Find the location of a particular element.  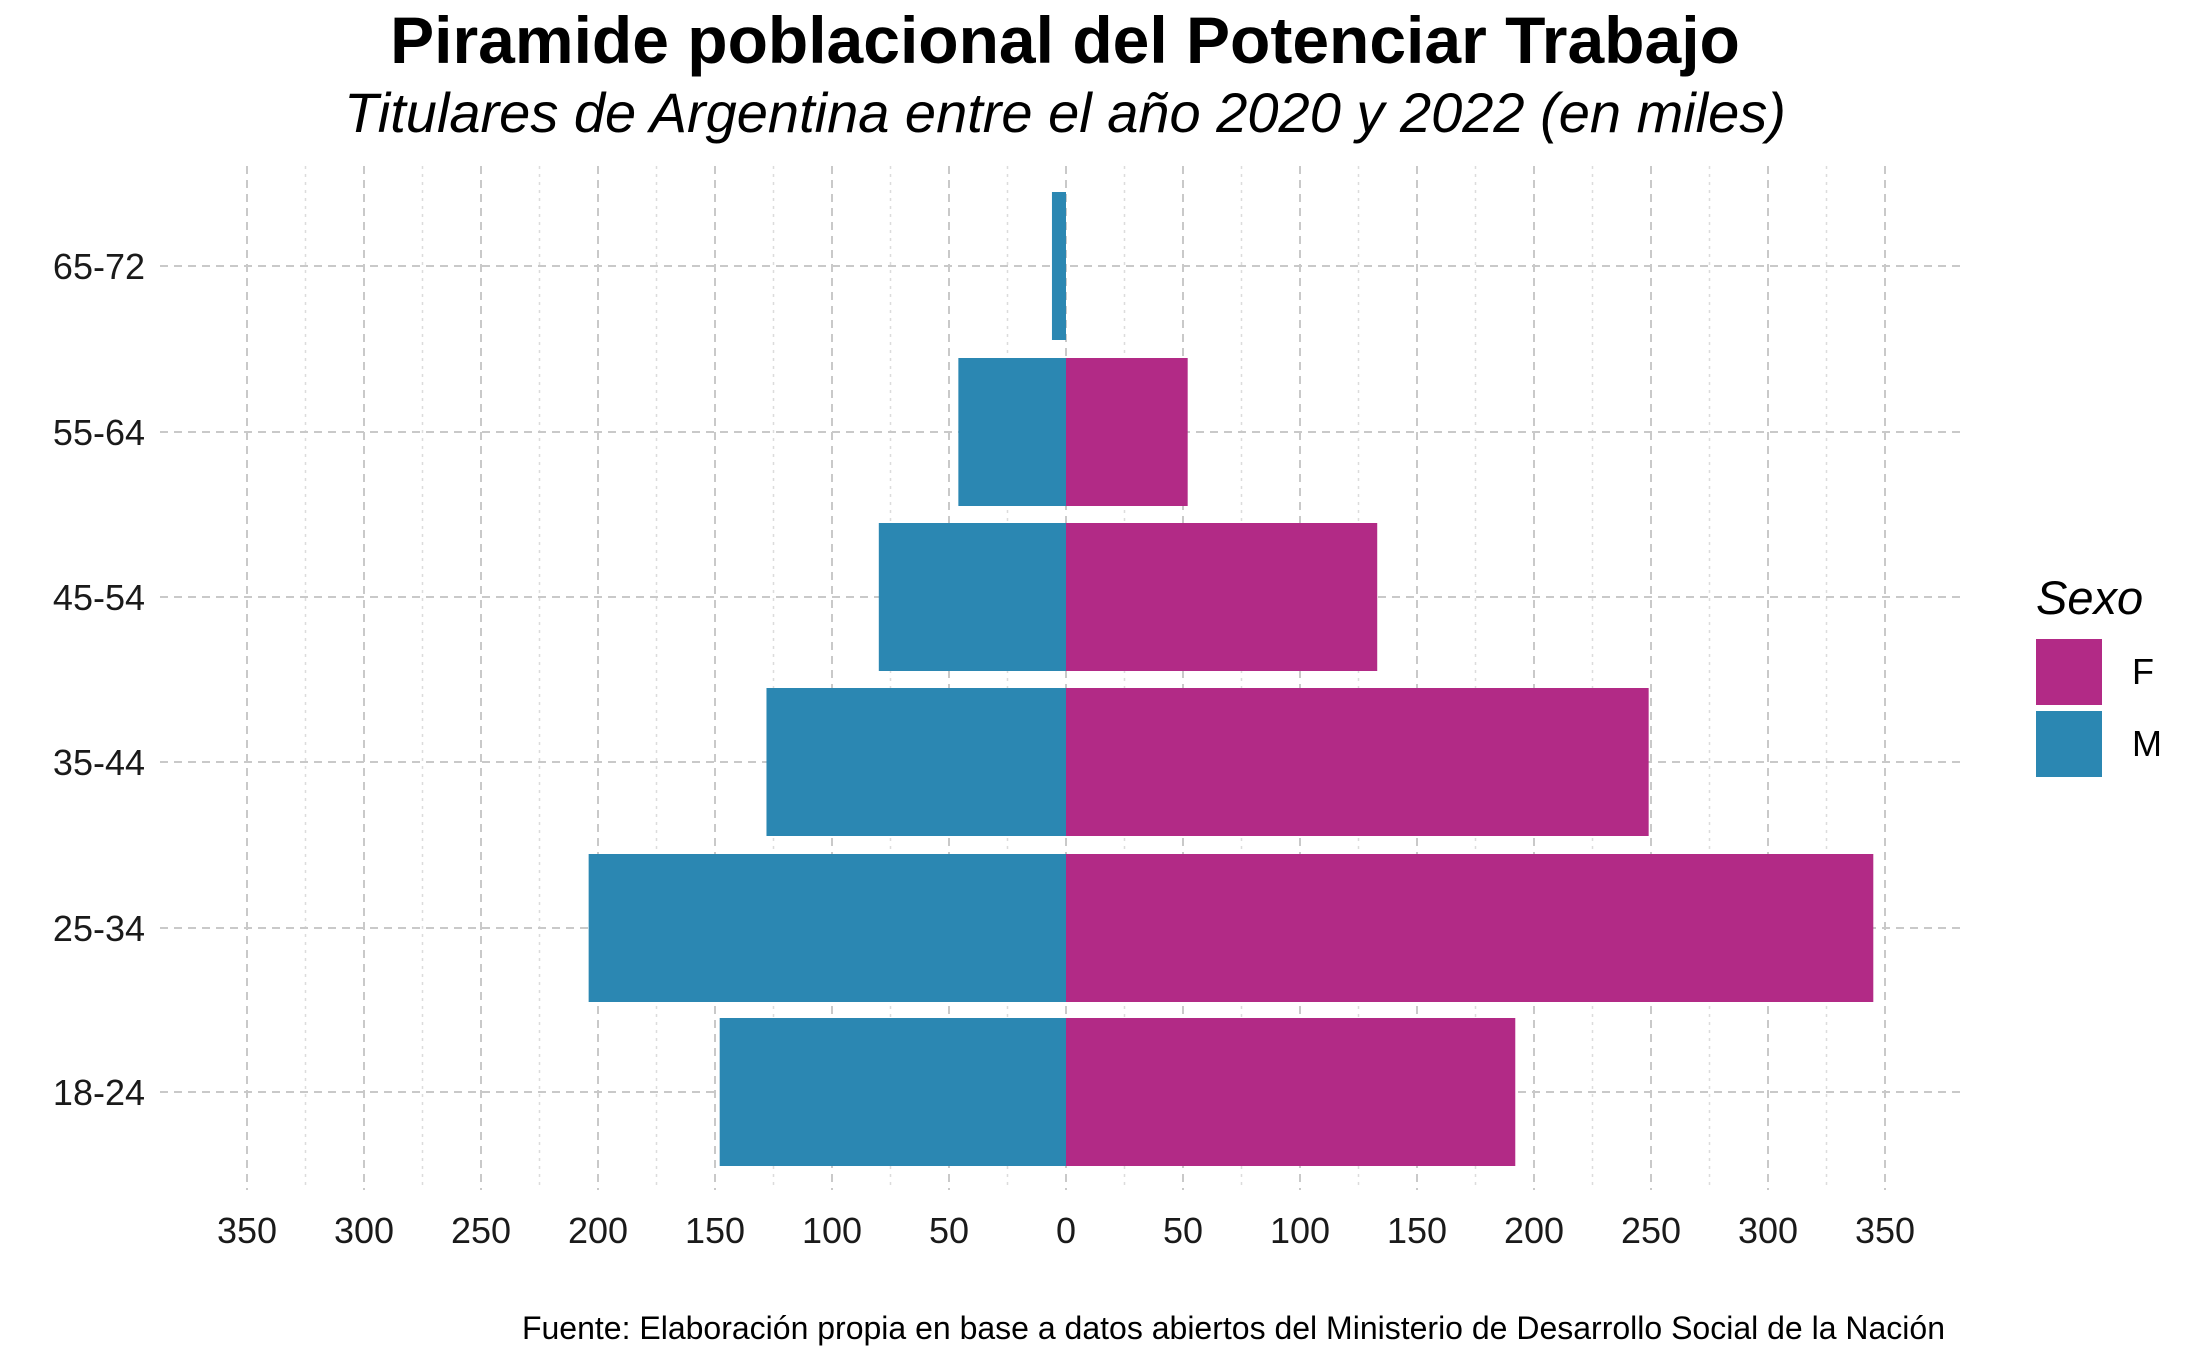

legend: Sexo F M is located at coordinates (2099, 676).